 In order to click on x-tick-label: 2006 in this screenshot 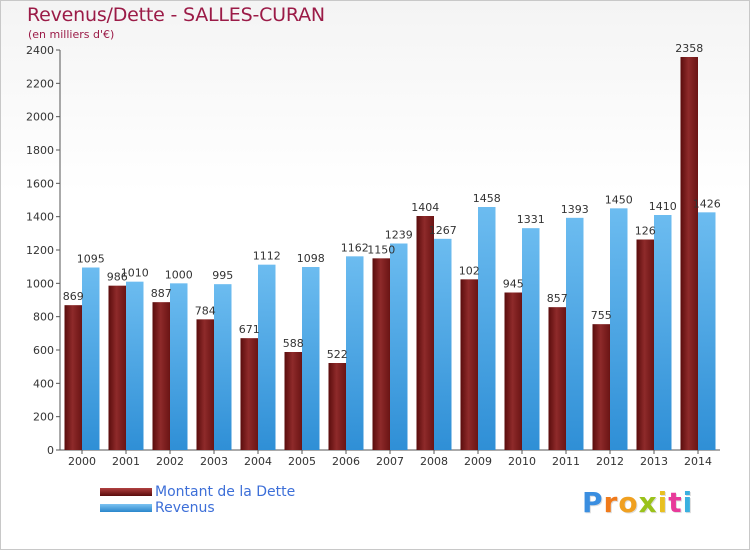, I will do `click(346, 461)`.